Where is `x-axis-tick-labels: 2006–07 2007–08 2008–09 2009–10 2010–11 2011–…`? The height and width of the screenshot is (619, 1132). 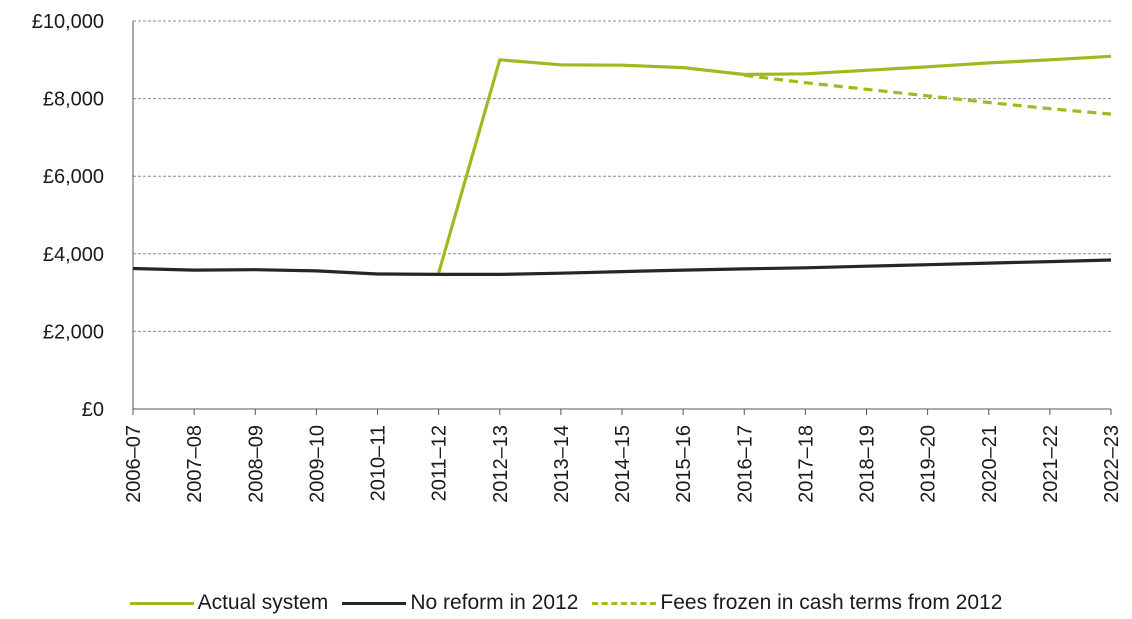 x-axis-tick-labels: 2006–07 2007–08 2008–09 2009–10 2010–11 2011–… is located at coordinates (623, 464).